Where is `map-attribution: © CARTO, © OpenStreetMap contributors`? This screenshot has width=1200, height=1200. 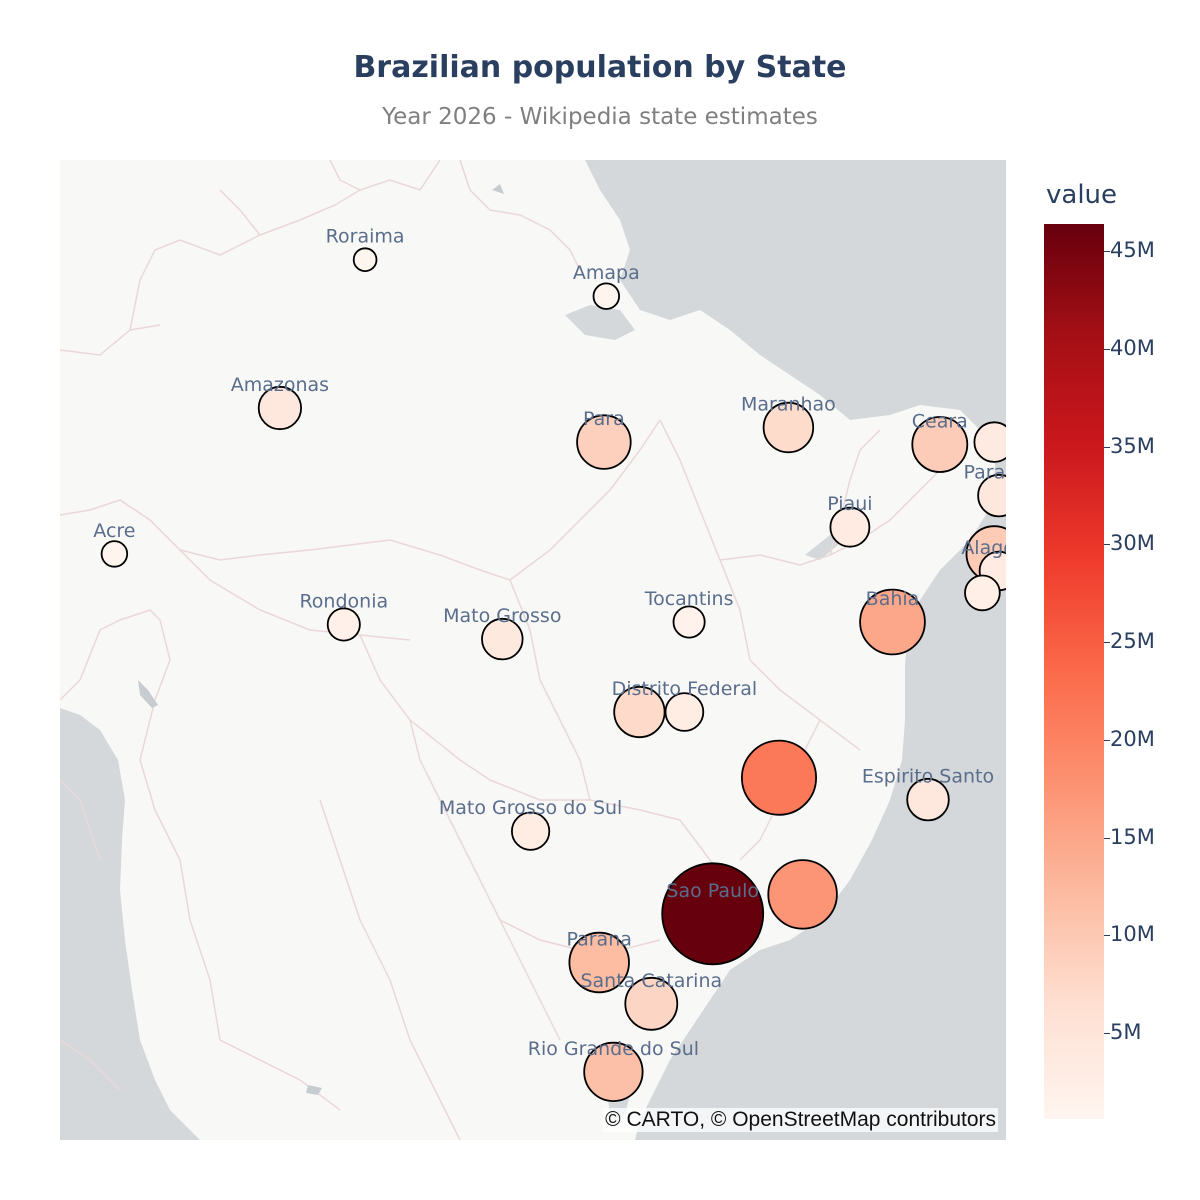 map-attribution: © CARTO, © OpenStreetMap contributors is located at coordinates (800, 1120).